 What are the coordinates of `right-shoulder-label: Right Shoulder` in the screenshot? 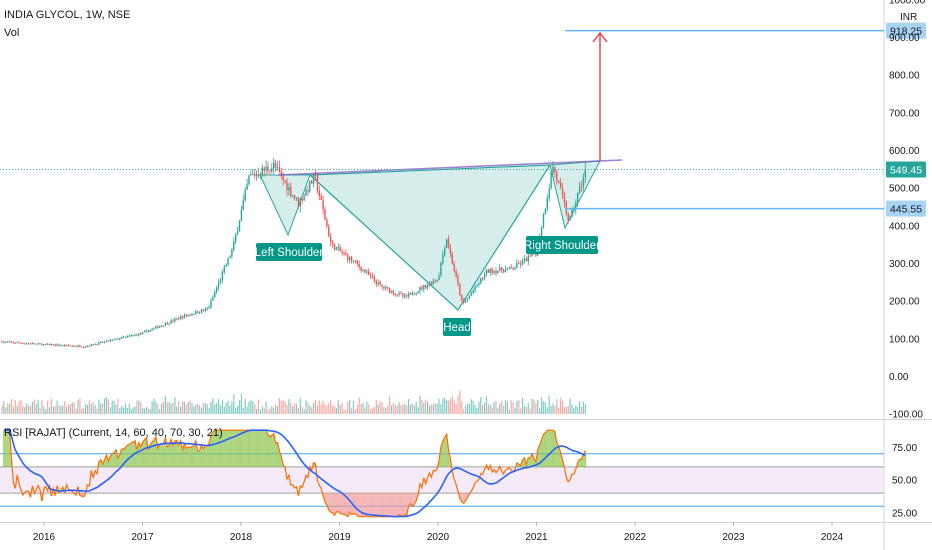 It's located at (562, 245).